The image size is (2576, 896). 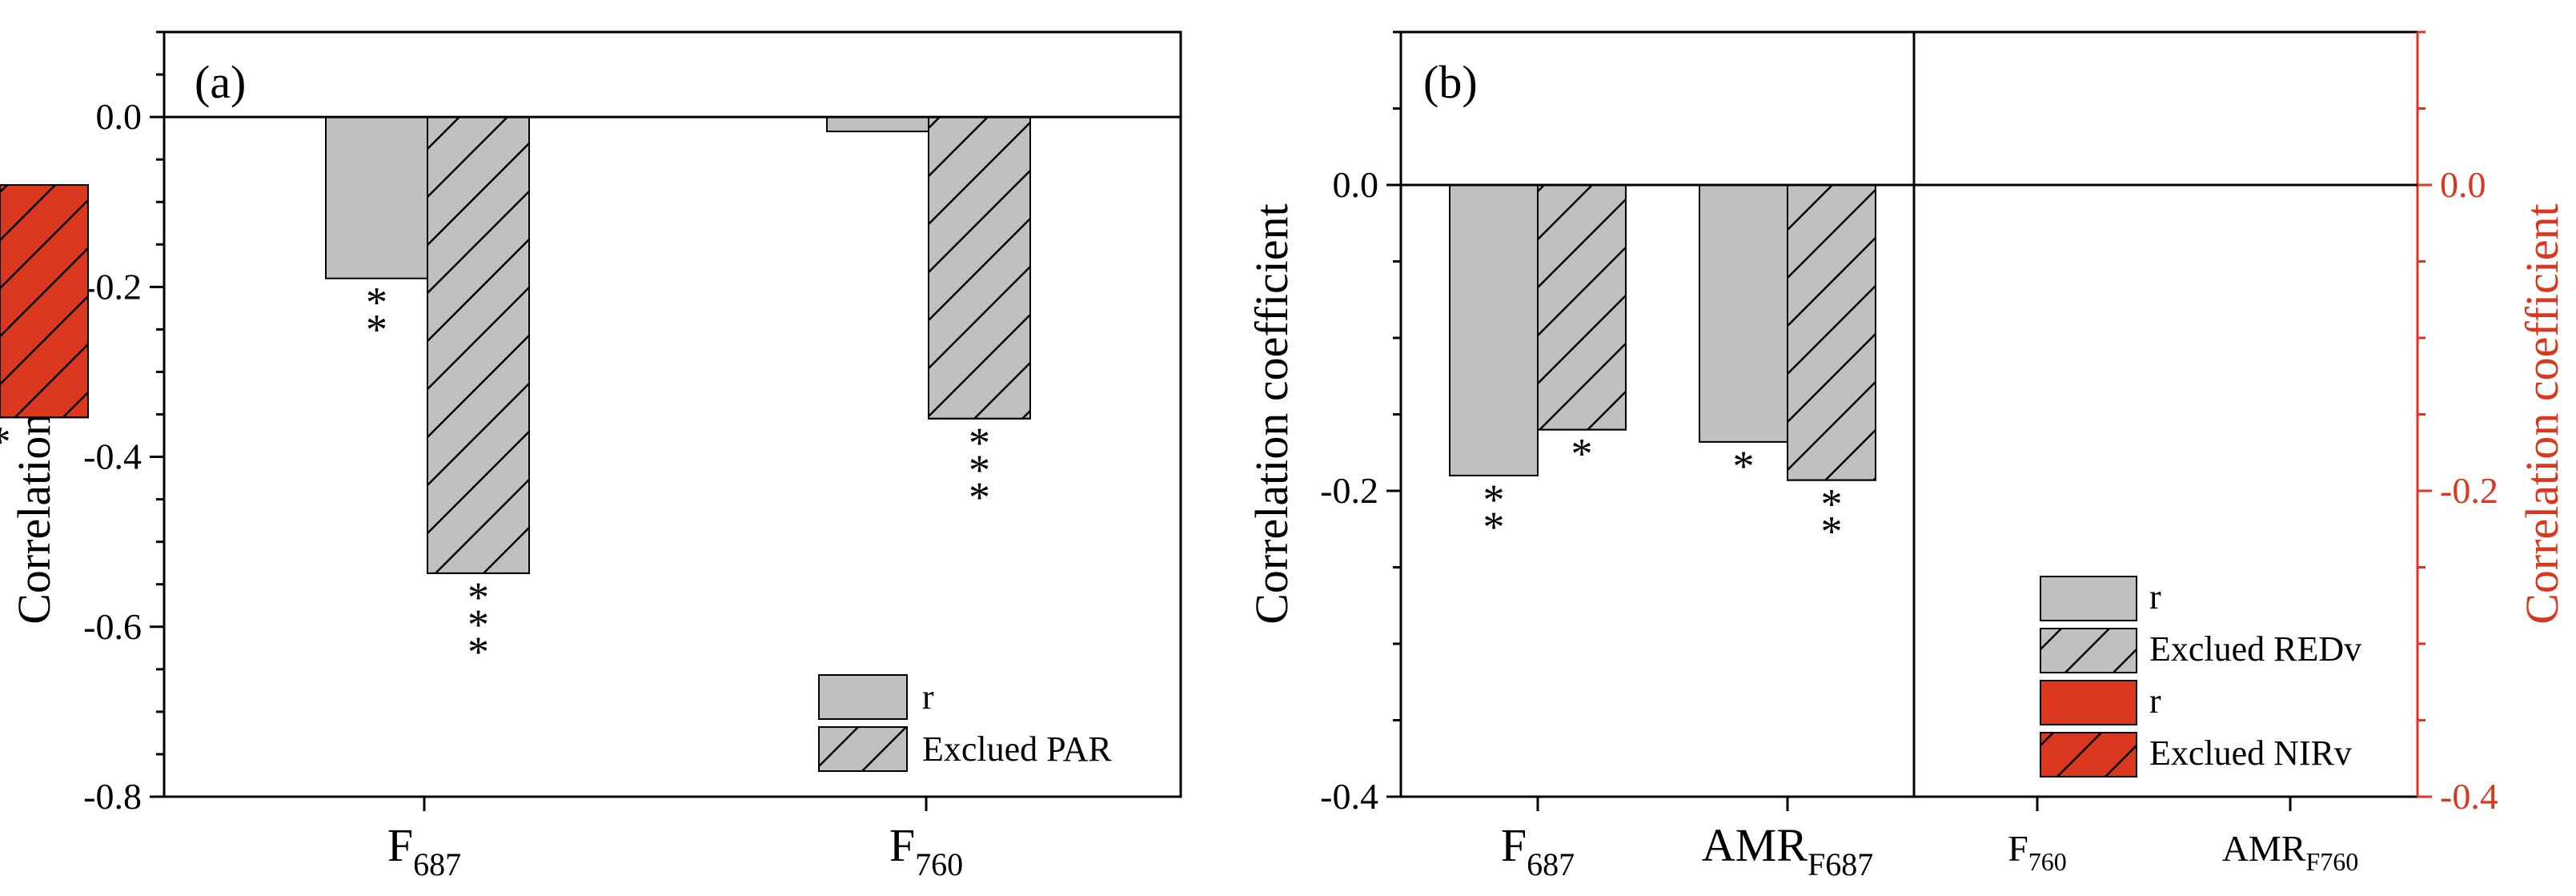 I want to click on bar-hatch-b-s1-c1, so click(x=1832, y=332).